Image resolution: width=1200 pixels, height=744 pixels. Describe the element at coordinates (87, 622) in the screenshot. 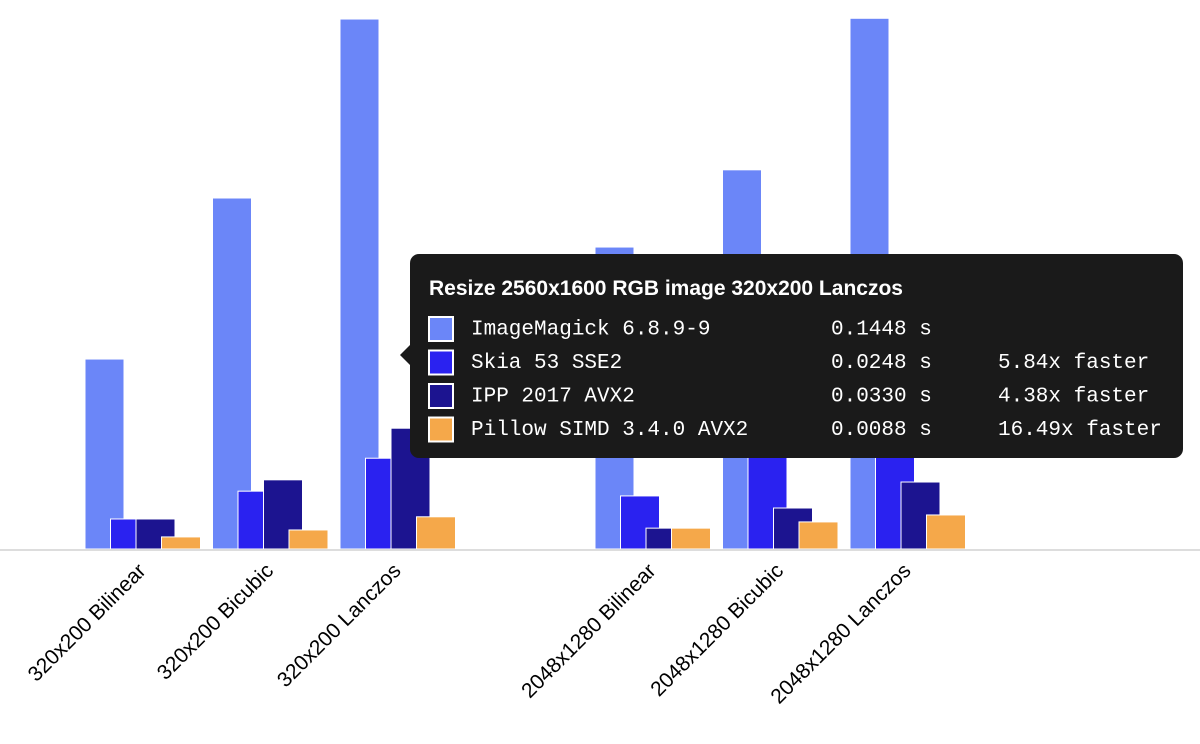

I see `x-tick-label: 320x200 Bilinear` at that location.